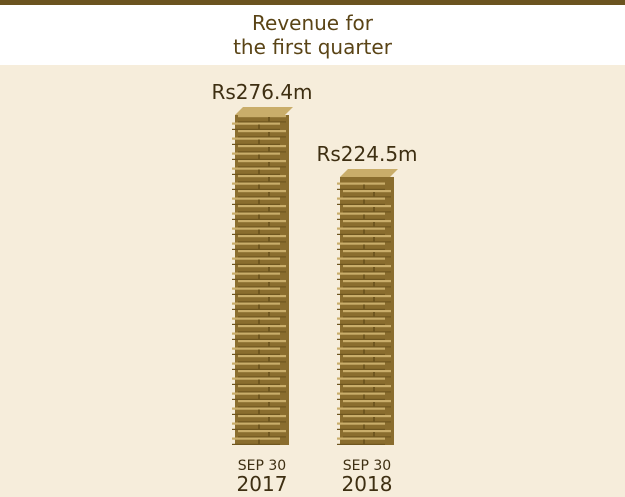 This screenshot has height=497, width=625. Describe the element at coordinates (264, 111) in the screenshot. I see `bar-cap` at that location.